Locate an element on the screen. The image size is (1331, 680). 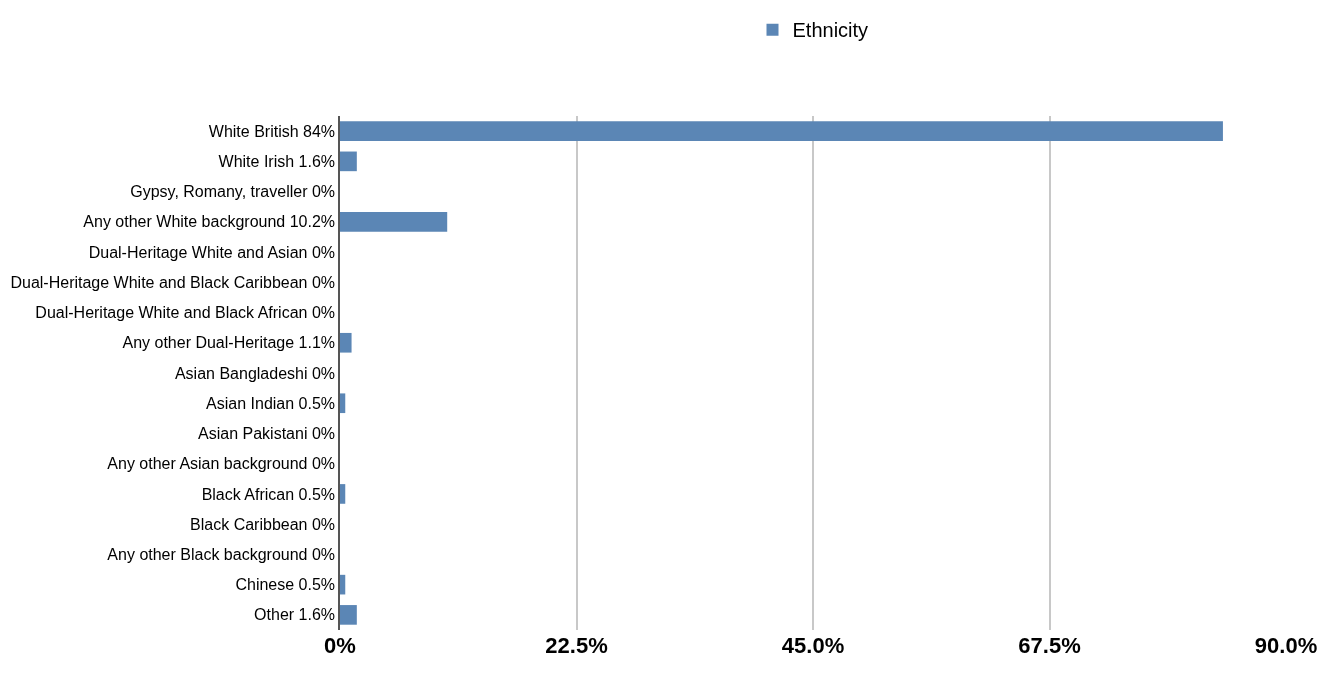
y-tick-label: White Irish 1.6% is located at coordinates (277, 161).